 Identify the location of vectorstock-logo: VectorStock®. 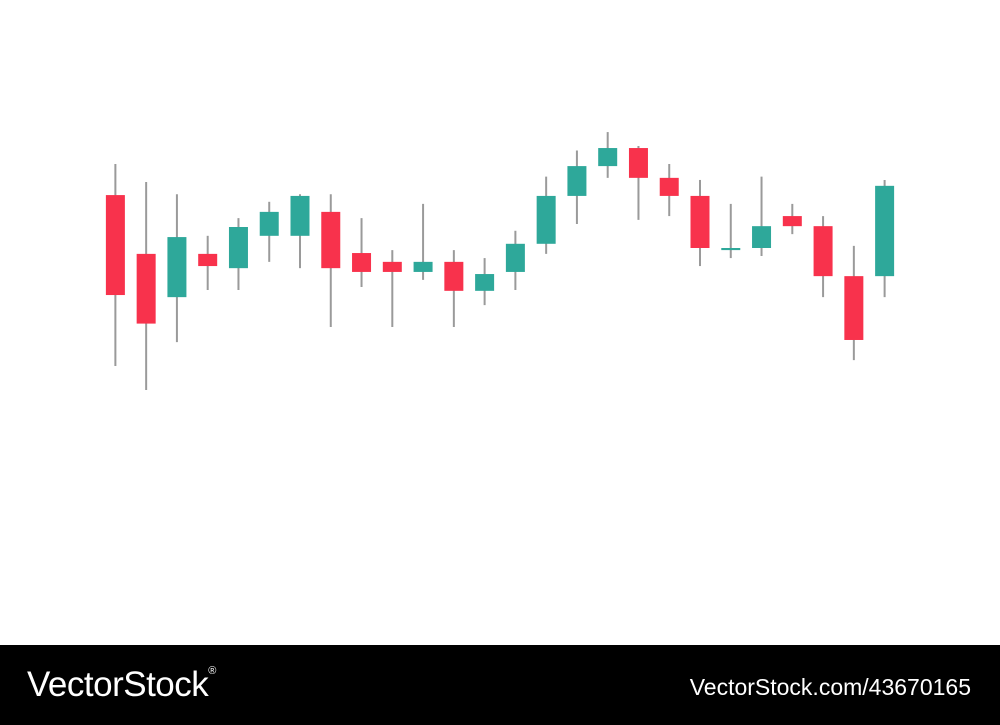
(121, 685).